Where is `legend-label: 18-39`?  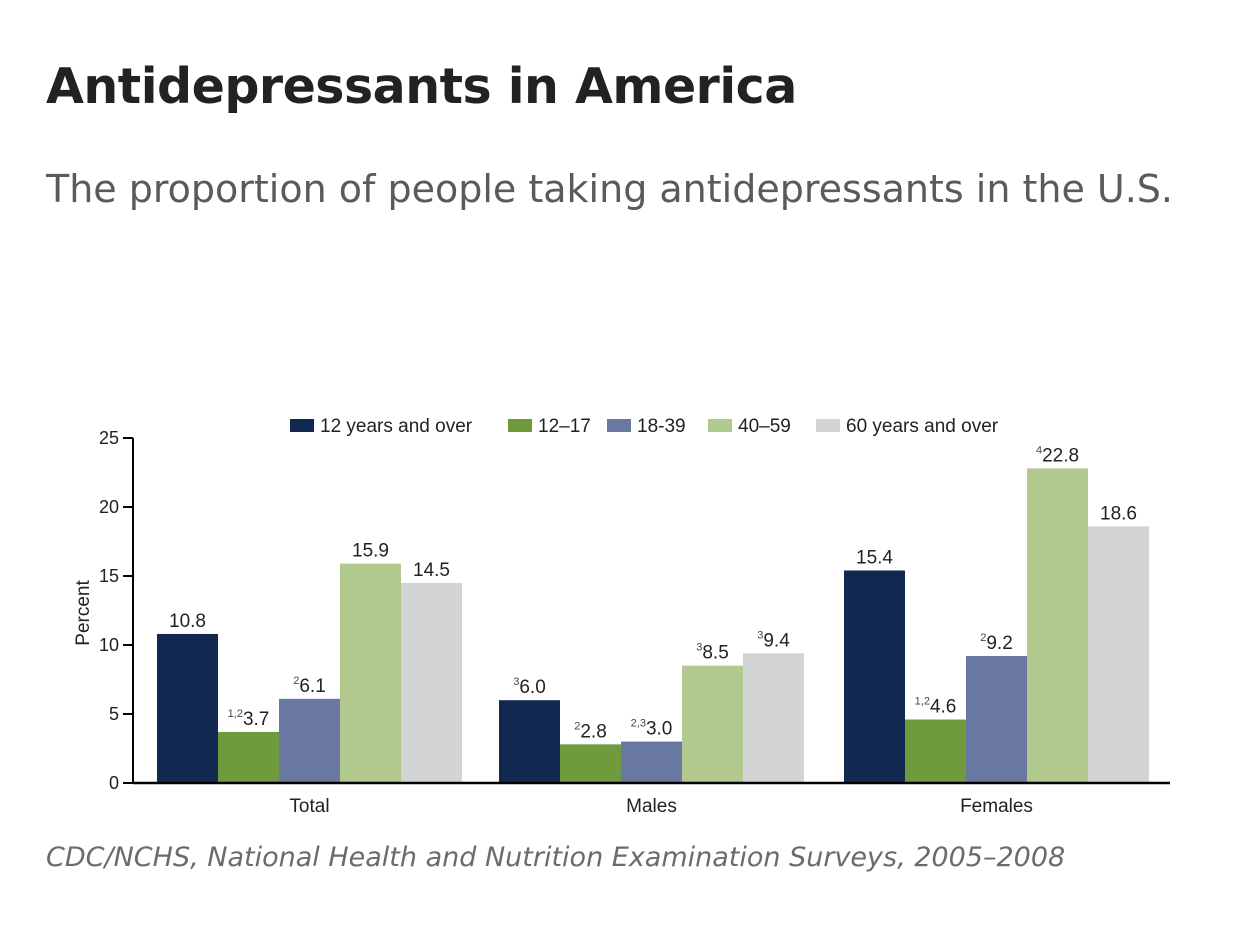
legend-label: 18-39 is located at coordinates (661, 426).